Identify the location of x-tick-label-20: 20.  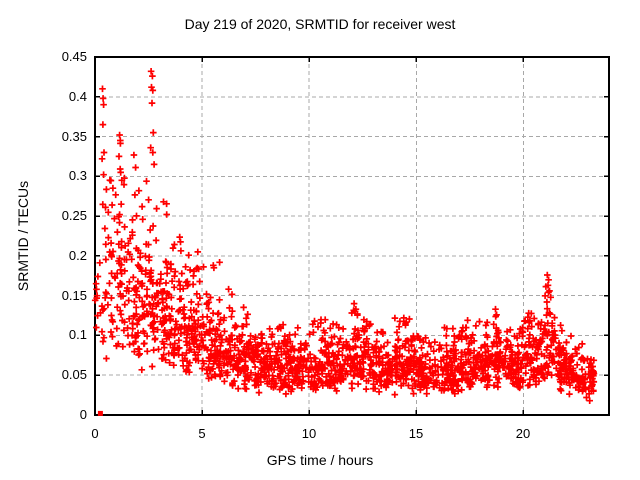
(523, 433).